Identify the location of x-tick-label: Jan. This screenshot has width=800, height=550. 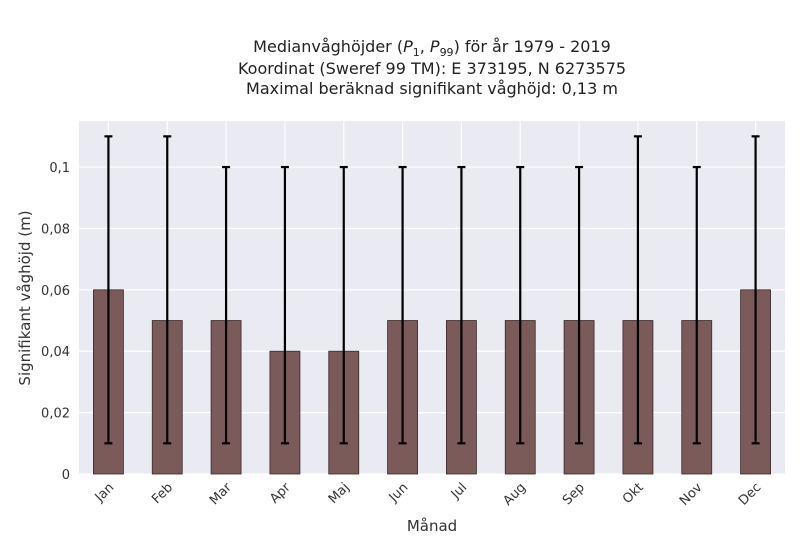
(104, 492).